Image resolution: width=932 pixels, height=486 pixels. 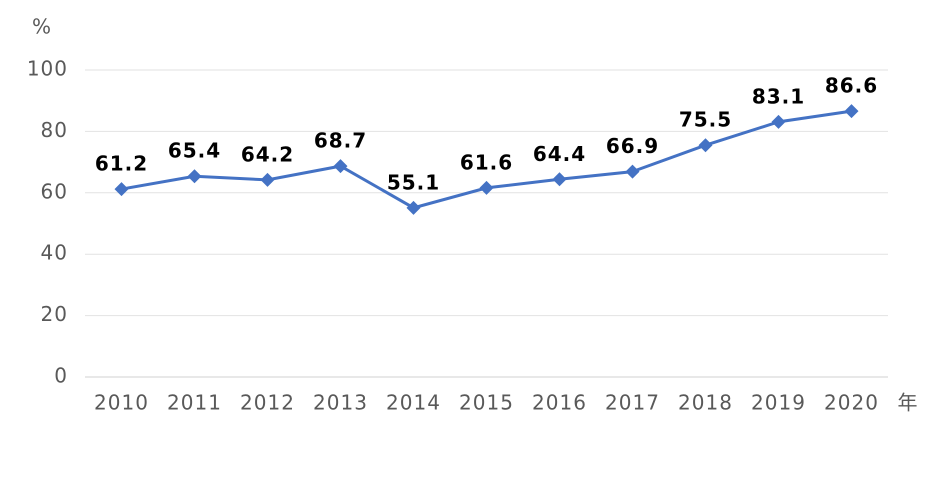 I want to click on x-tick-label: 2018, so click(x=705, y=403).